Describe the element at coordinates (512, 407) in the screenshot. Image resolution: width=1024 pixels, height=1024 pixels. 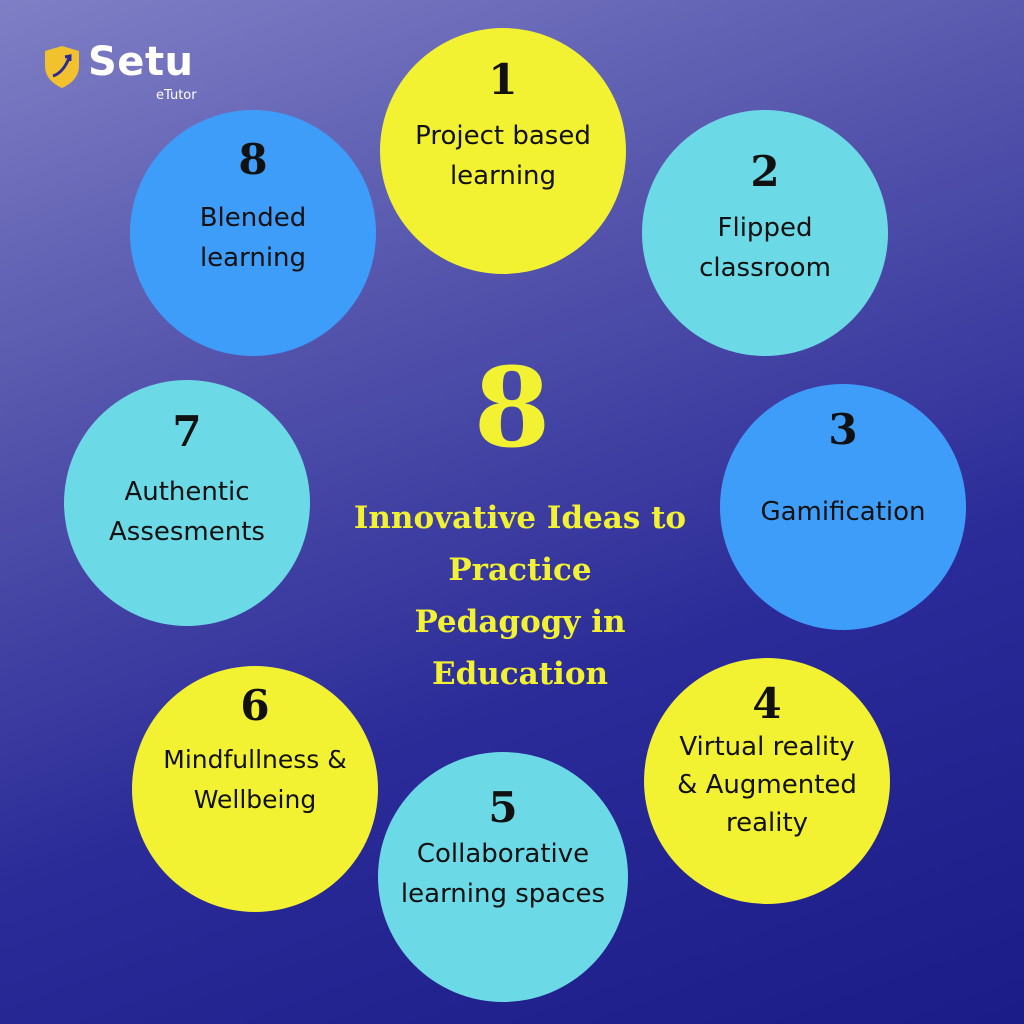
I see `center-number: 8` at that location.